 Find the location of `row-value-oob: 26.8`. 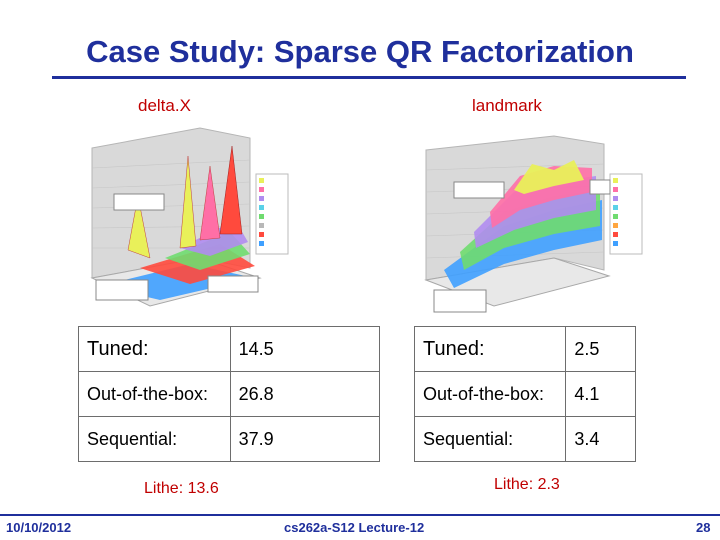

row-value-oob: 26.8 is located at coordinates (305, 394).